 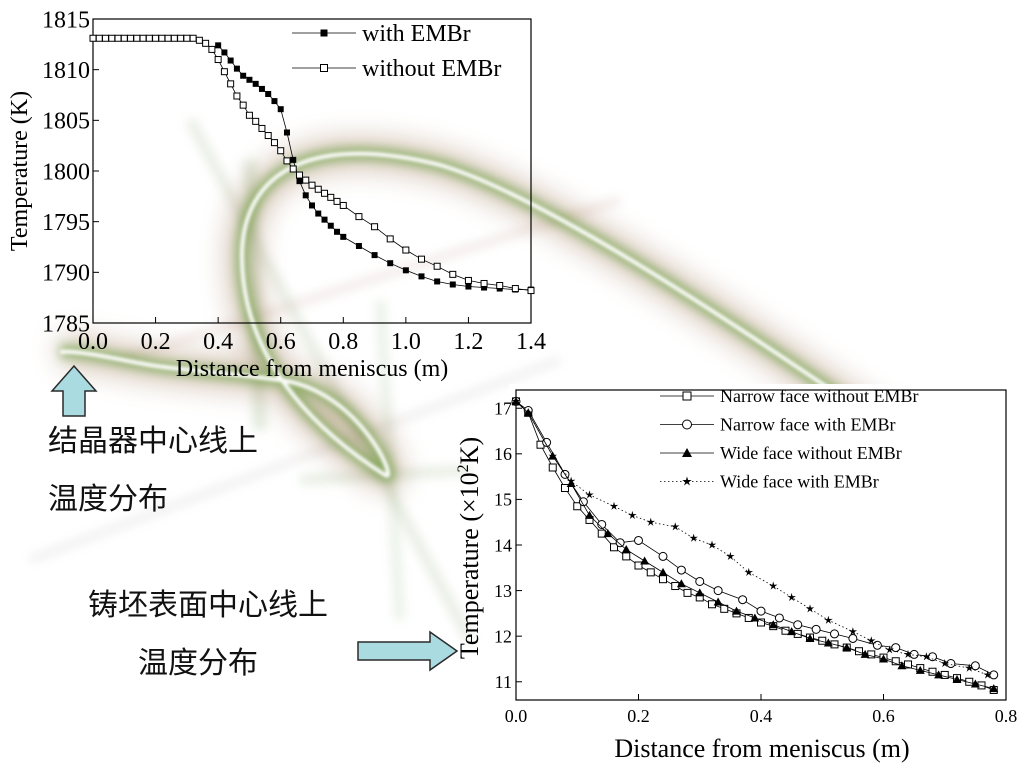 What do you see at coordinates (66, 71) in the screenshot?
I see `c1-y-tick-label: 1810` at bounding box center [66, 71].